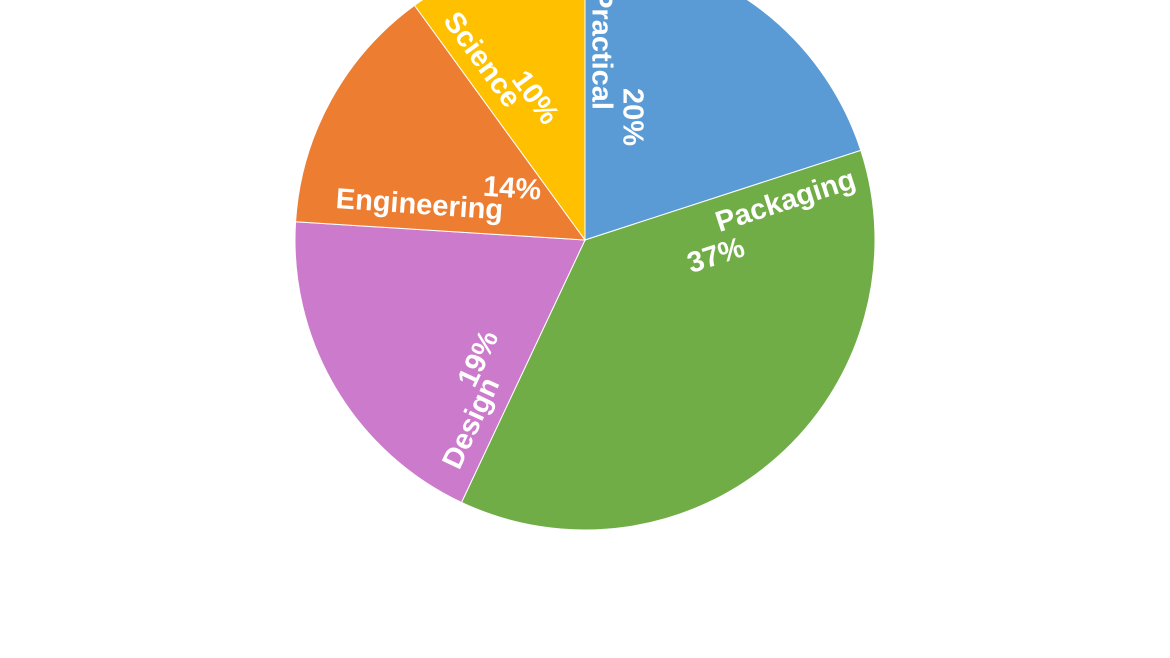 The height and width of the screenshot is (658, 1170). I want to click on slice-label: Practical, so click(601, 55).